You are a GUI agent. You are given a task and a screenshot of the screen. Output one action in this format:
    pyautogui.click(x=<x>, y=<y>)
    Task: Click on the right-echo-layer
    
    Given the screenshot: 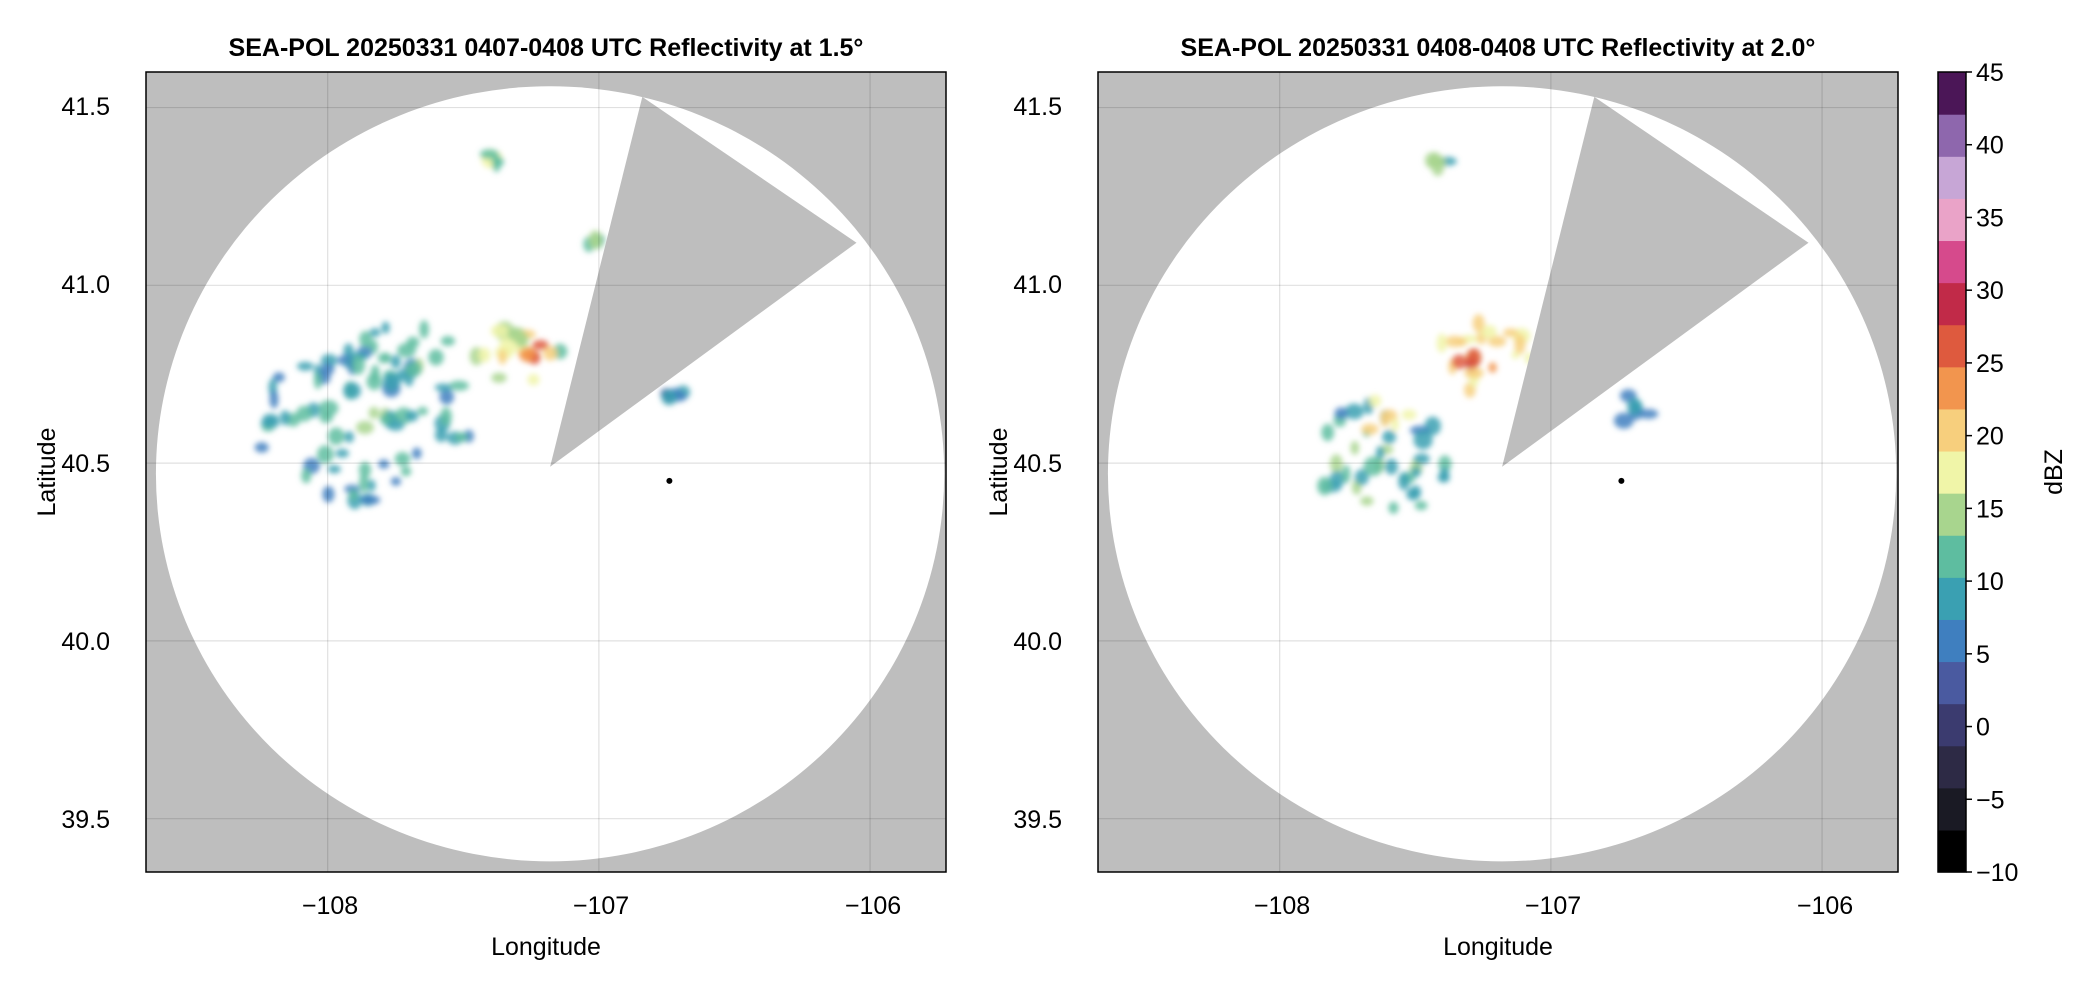 What is the action you would take?
    pyautogui.click(x=1488, y=333)
    